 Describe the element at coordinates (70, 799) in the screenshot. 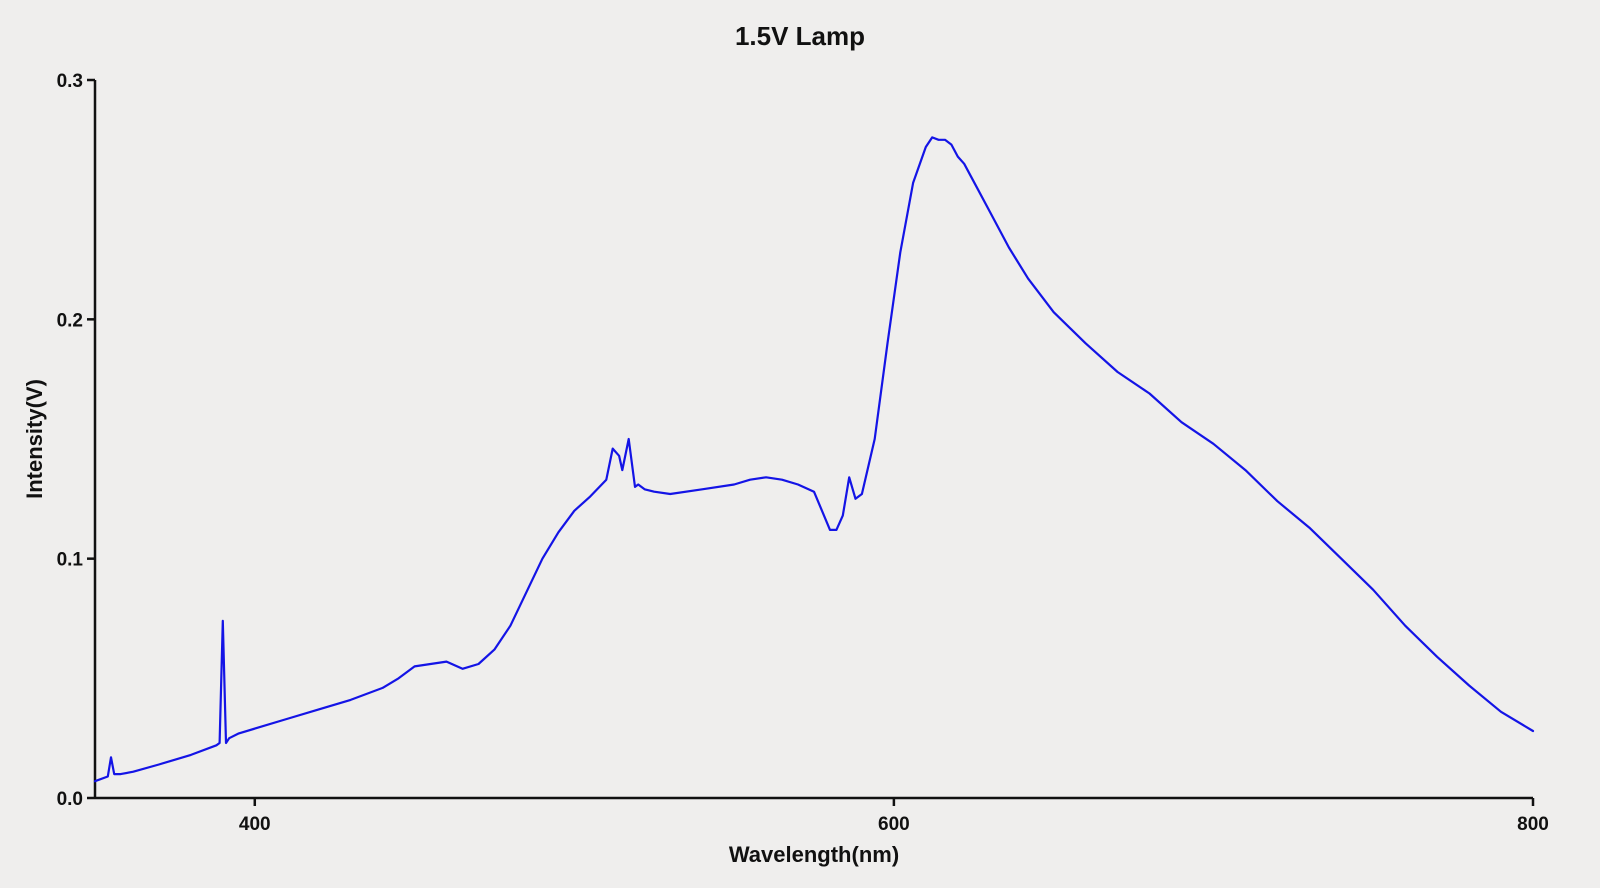

I see `y-tick-label: 0.0` at that location.